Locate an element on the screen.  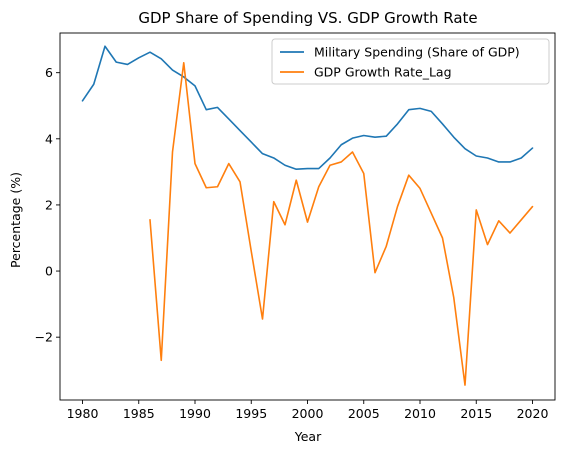
x-tick-label: 2000 is located at coordinates (308, 413).